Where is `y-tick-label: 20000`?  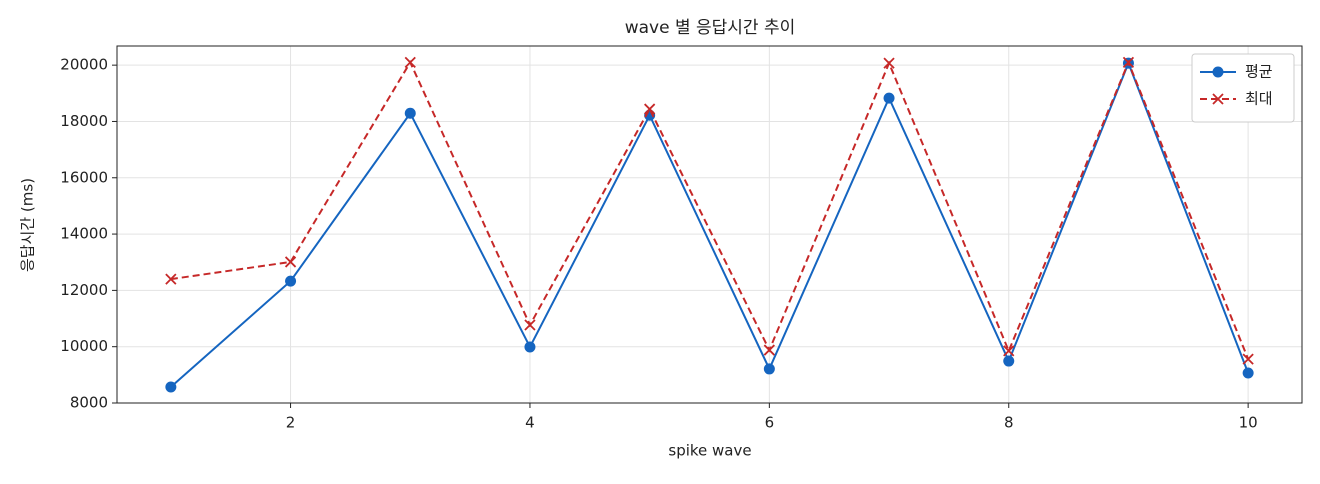
y-tick-label: 20000 is located at coordinates (84, 65).